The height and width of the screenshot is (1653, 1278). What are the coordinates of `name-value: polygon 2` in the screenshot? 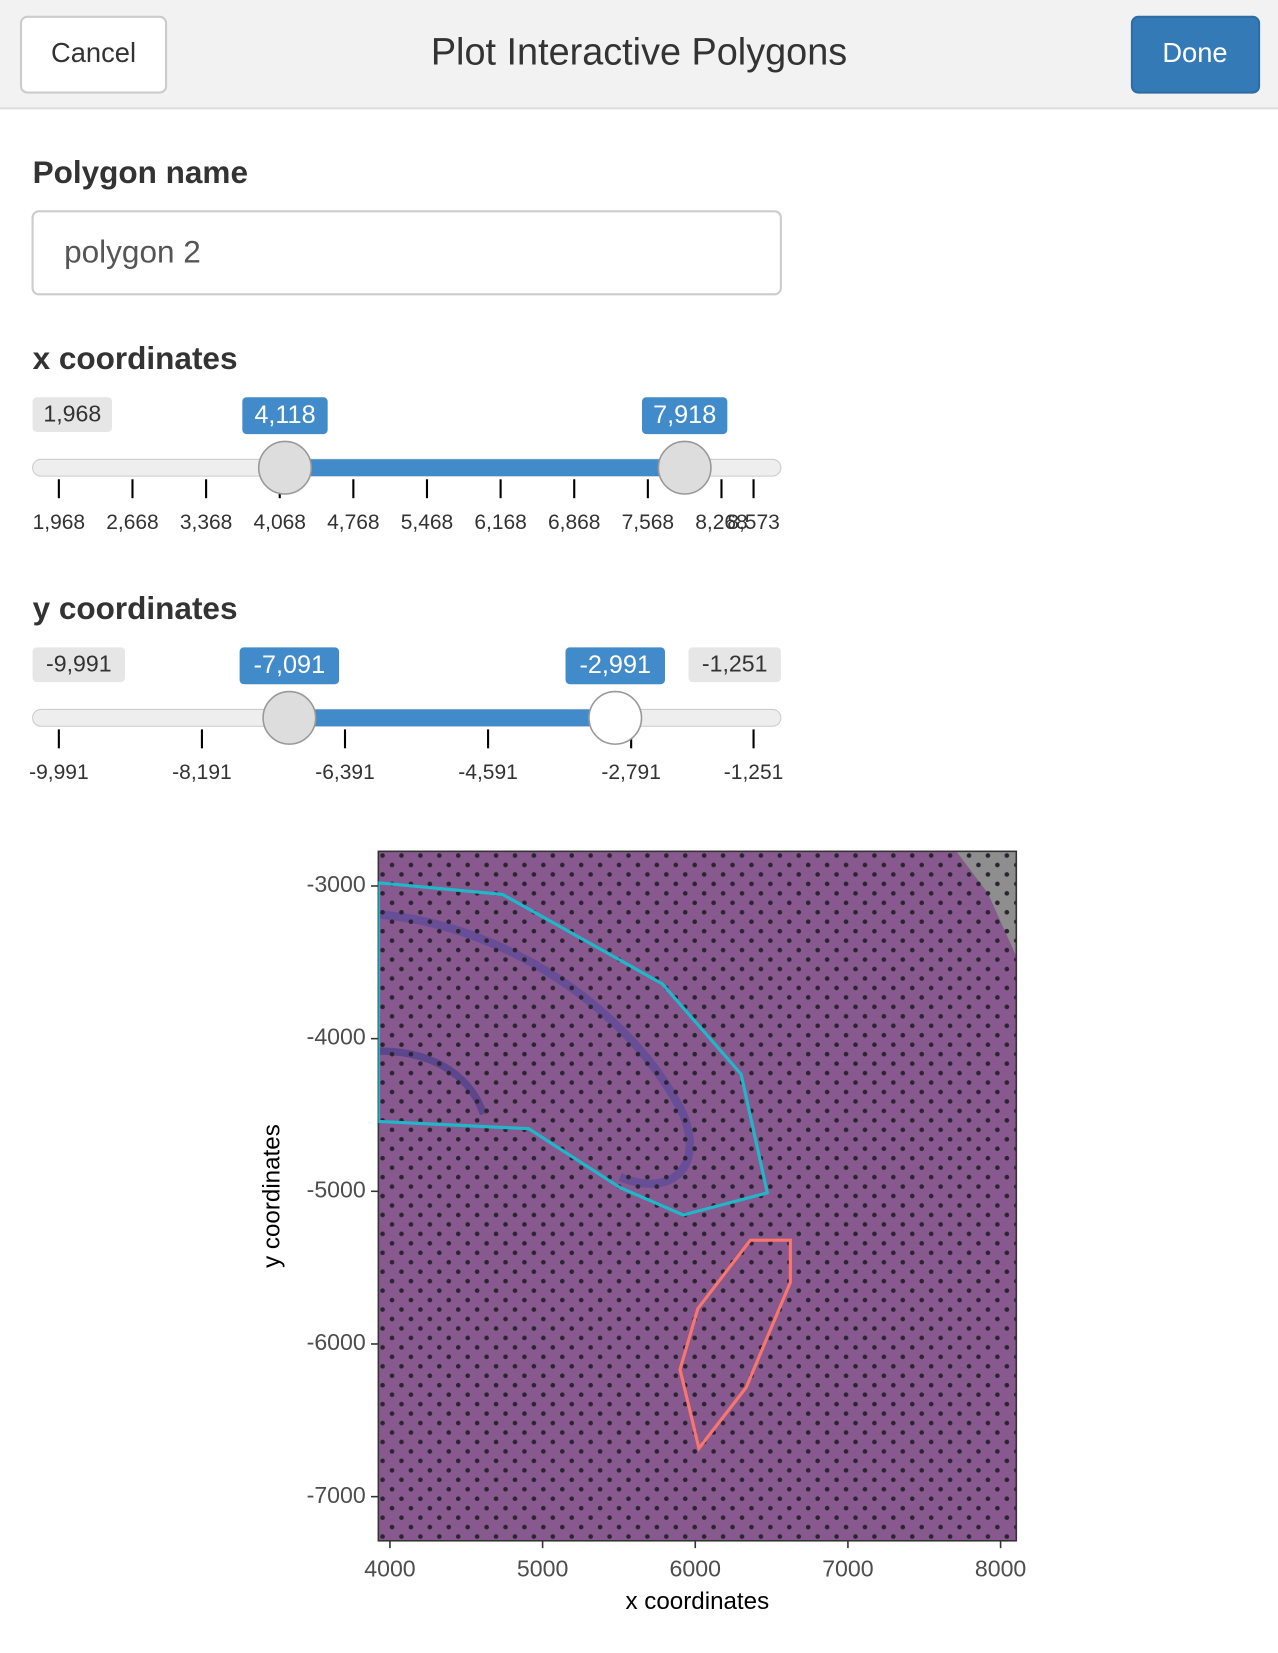 It's located at (132, 252).